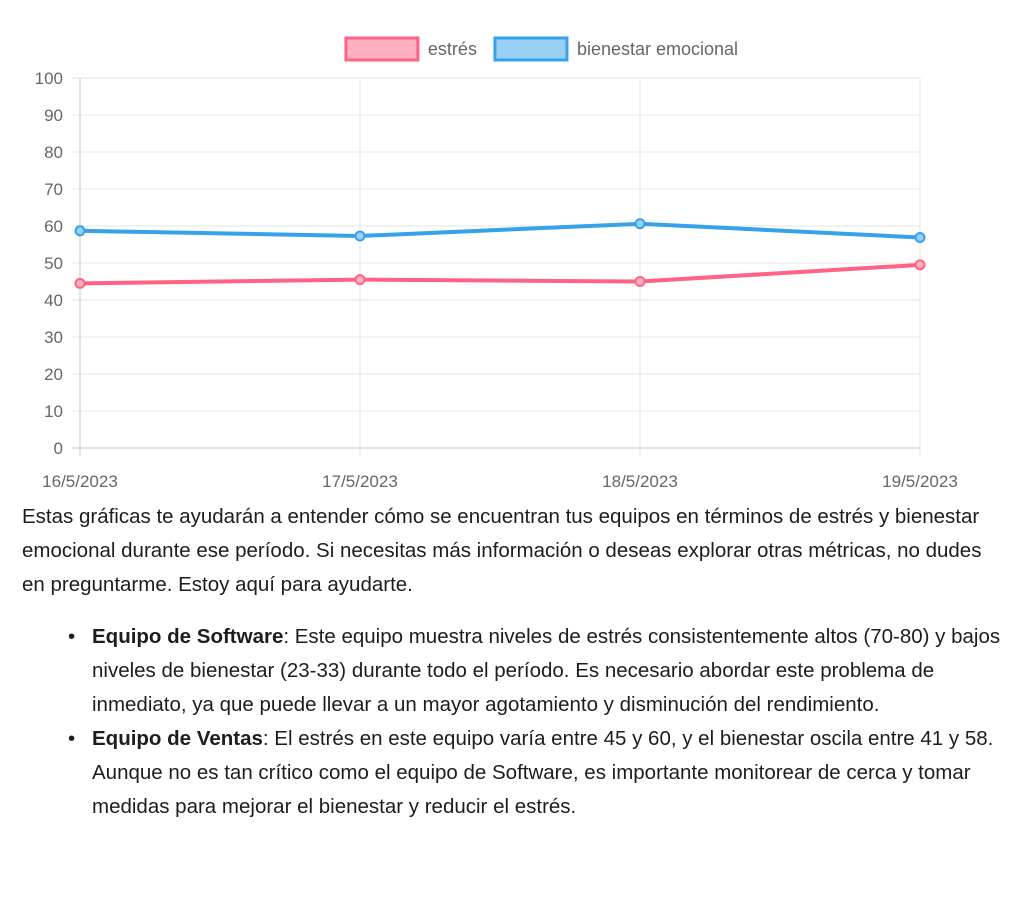 The width and height of the screenshot is (1024, 911). I want to click on y-tick-label: 70, so click(53, 189).